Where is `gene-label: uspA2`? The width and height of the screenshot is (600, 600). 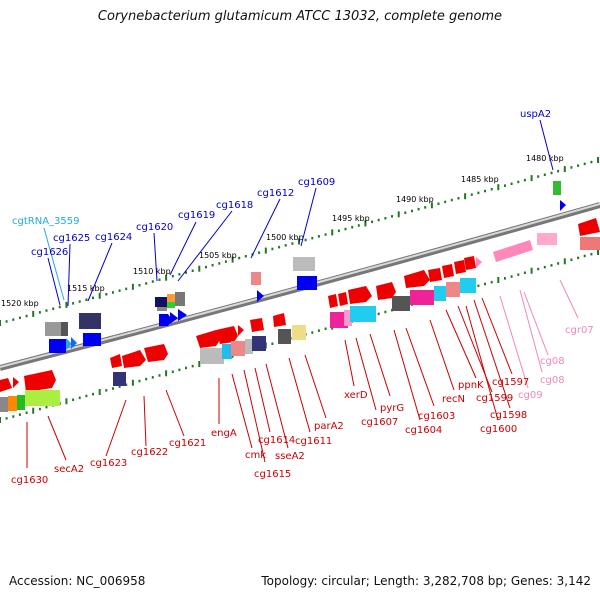
gene-label: uspA2 is located at coordinates (535, 114).